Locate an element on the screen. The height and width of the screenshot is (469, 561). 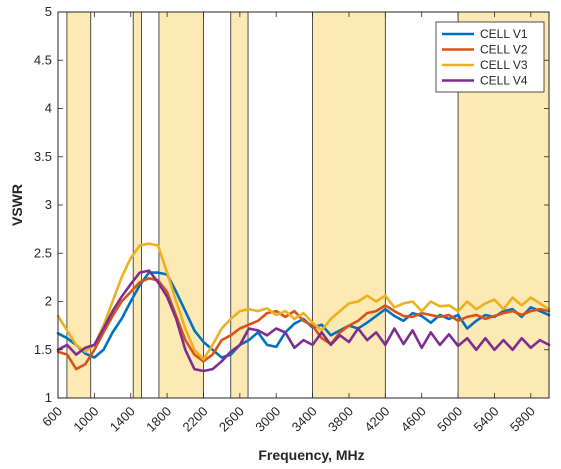
legend-label-2: CELL V2 is located at coordinates (504, 50).